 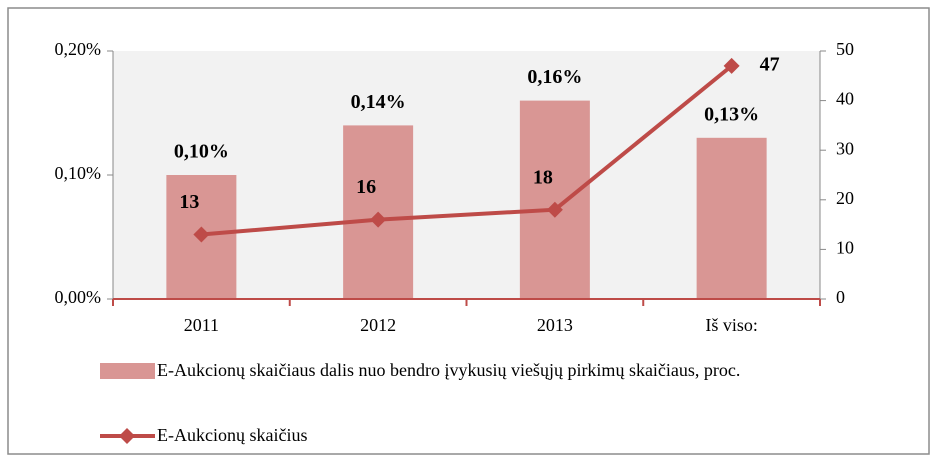 I want to click on y2-tick-label: 30, so click(x=845, y=148).